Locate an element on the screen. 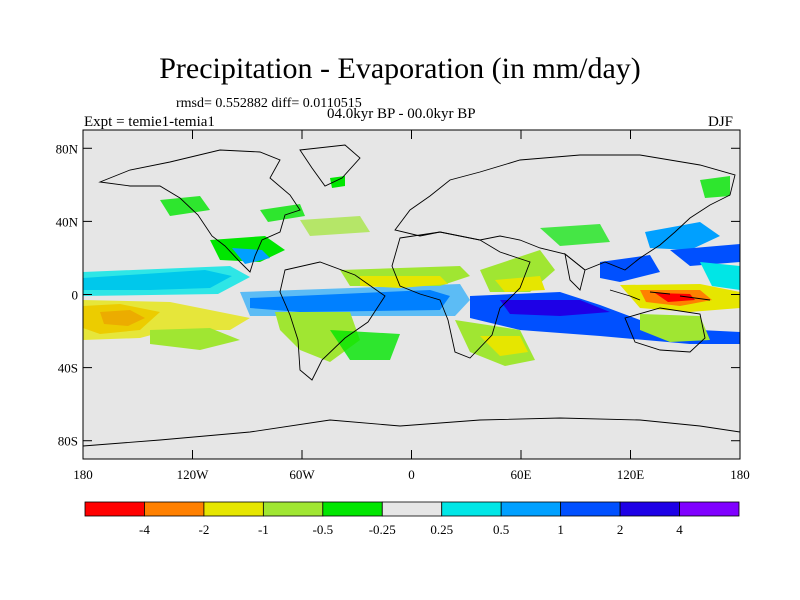 The width and height of the screenshot is (800, 600). lat-tick-label: 40S is located at coordinates (68, 368).